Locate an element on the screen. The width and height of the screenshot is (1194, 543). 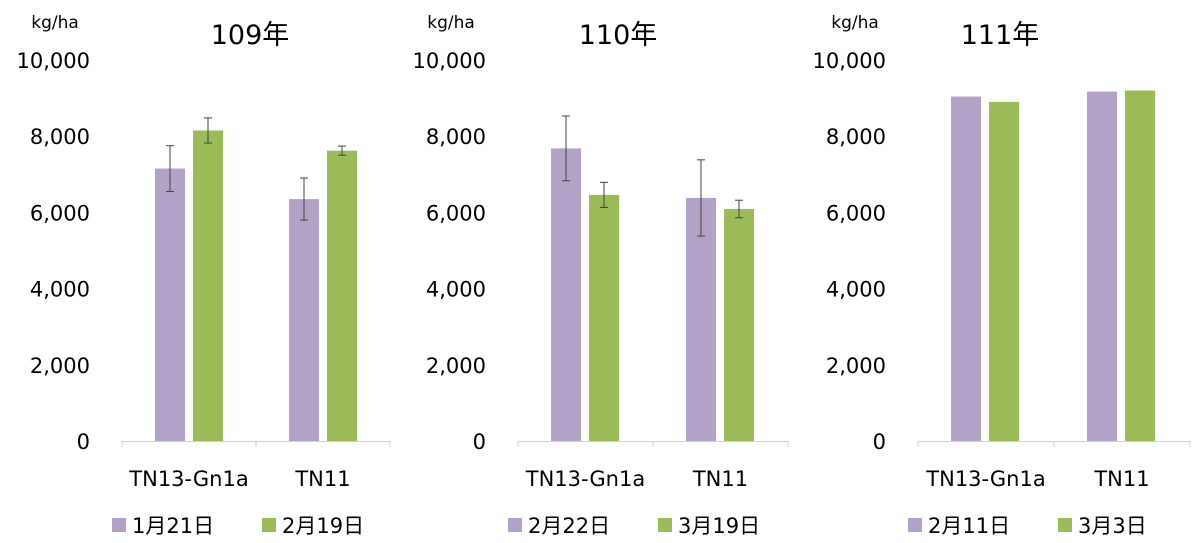
bar-TN11-2月22日 is located at coordinates (701, 319).